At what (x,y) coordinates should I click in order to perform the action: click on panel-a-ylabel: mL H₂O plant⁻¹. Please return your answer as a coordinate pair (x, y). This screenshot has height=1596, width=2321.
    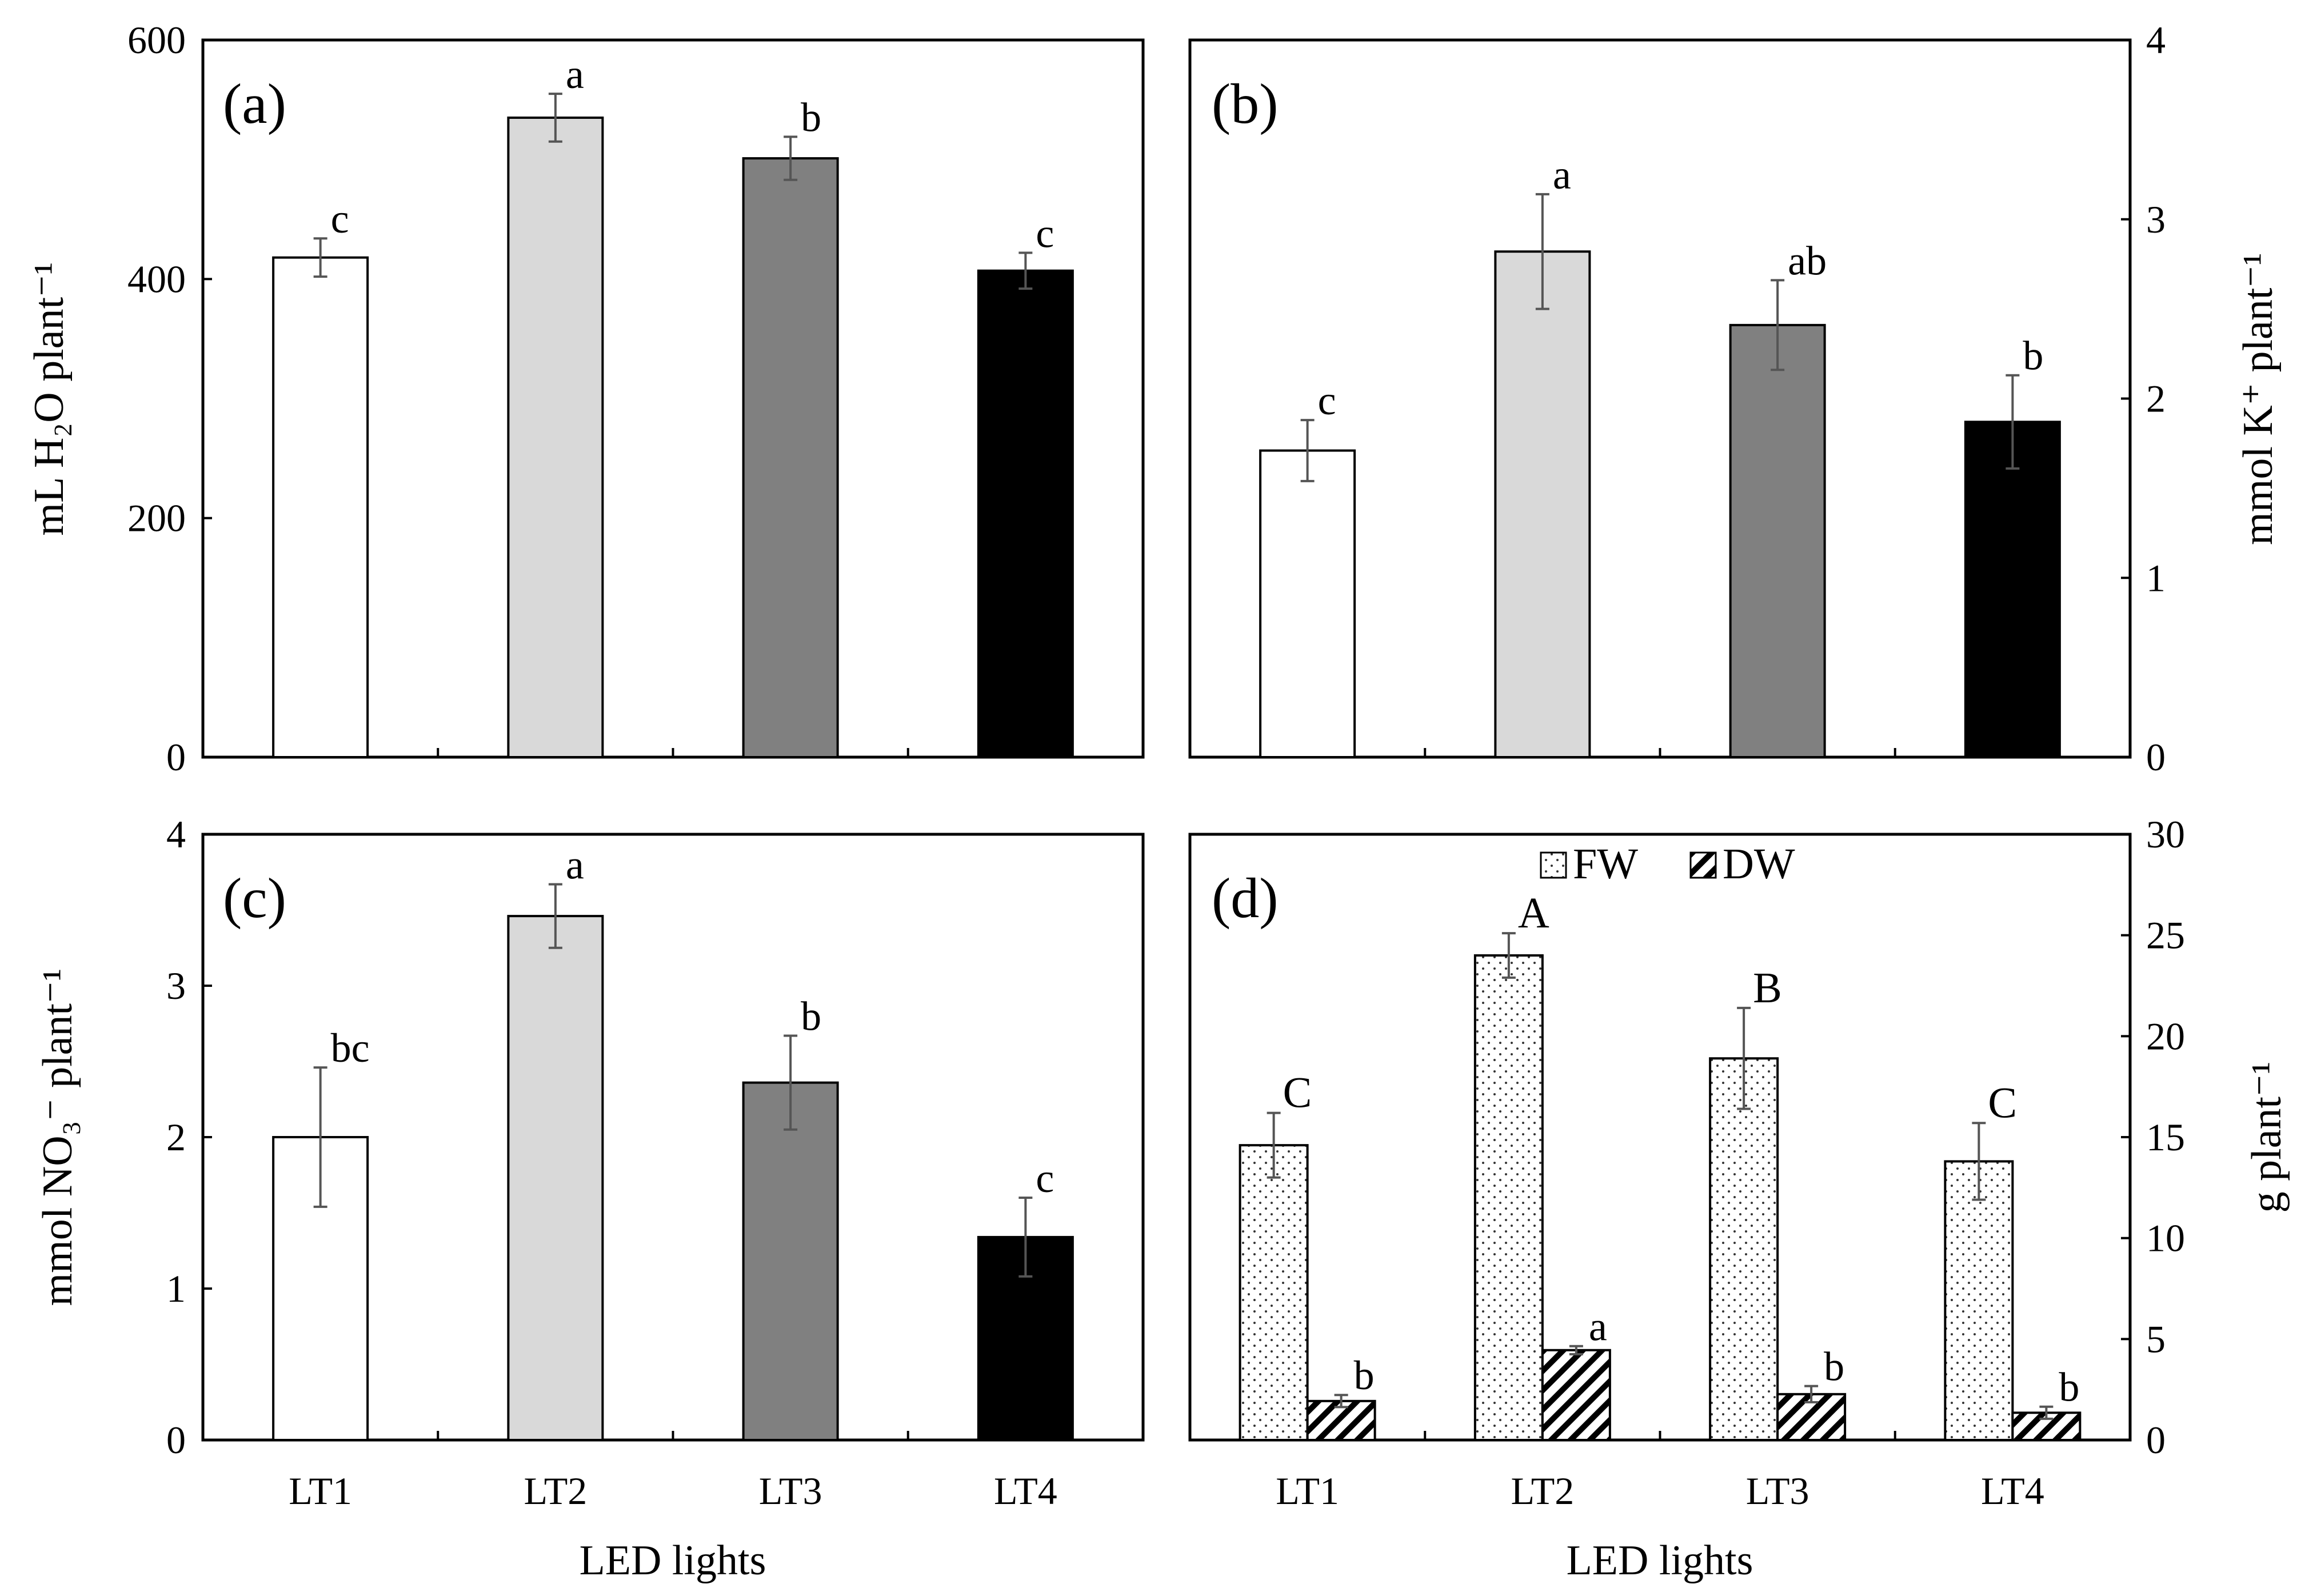
    Looking at the image, I should click on (49, 399).